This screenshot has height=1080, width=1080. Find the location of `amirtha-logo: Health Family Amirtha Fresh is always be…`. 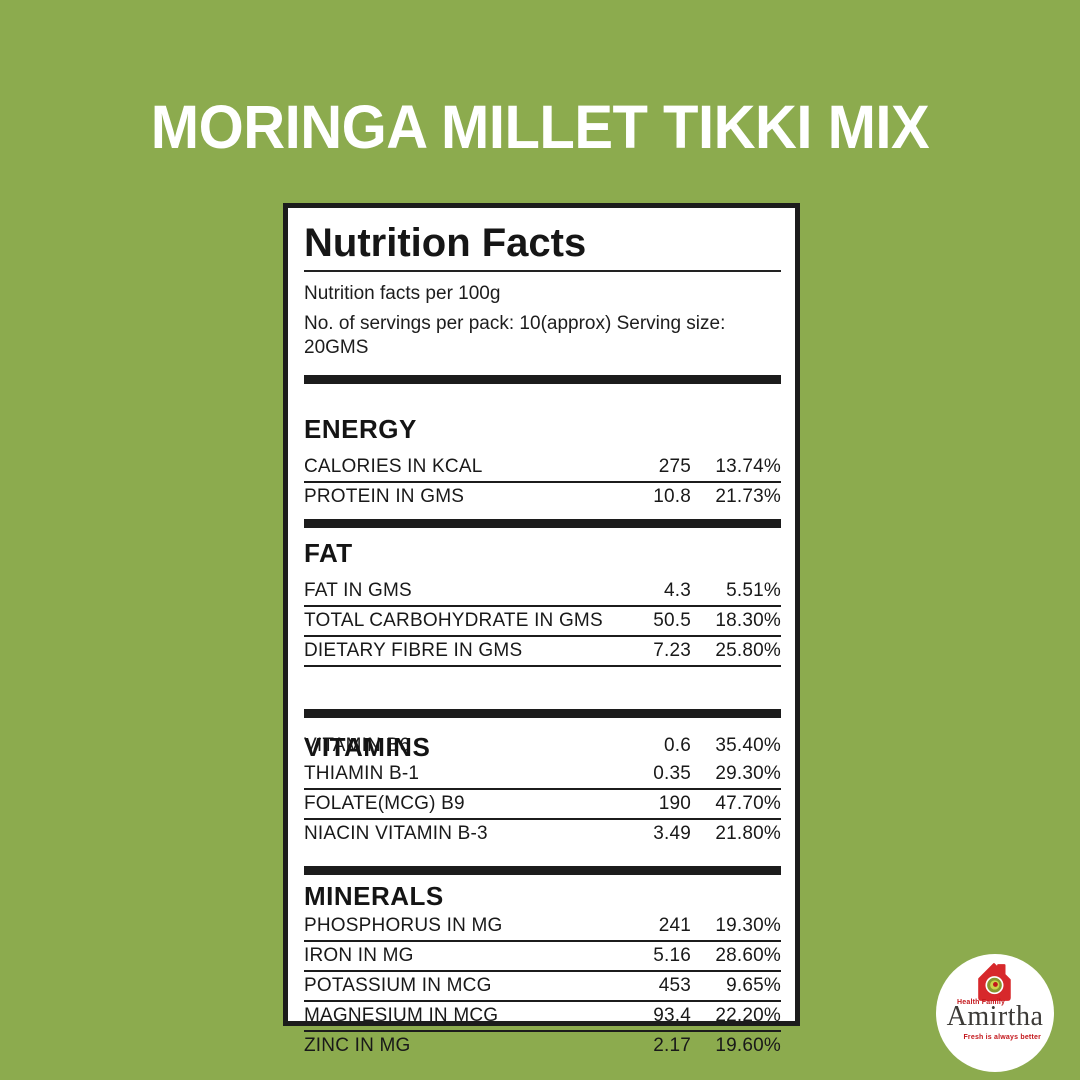

amirtha-logo: Health Family Amirtha Fresh is always be… is located at coordinates (995, 1013).